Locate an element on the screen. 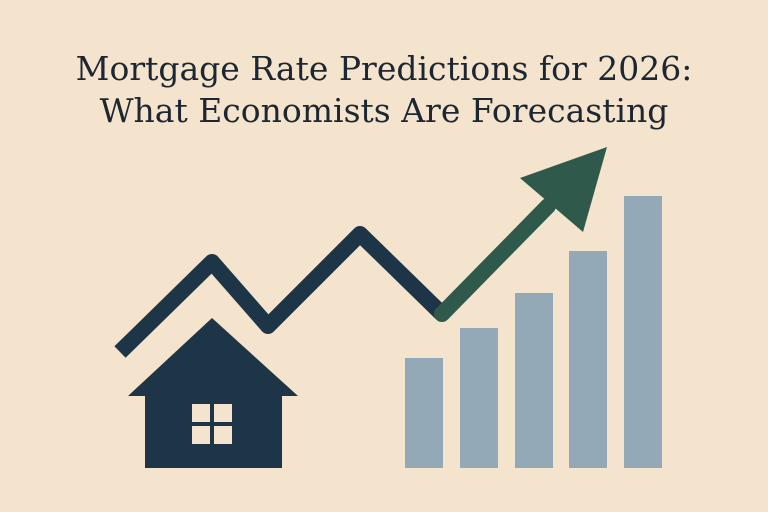 The width and height of the screenshot is (768, 512). house is located at coordinates (213, 393).